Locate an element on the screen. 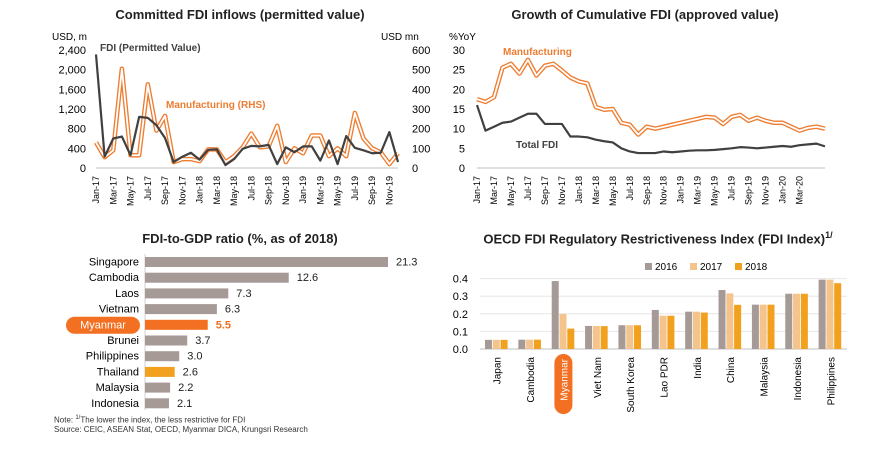  x-tick-label: Jan-18 is located at coordinates (200, 190).